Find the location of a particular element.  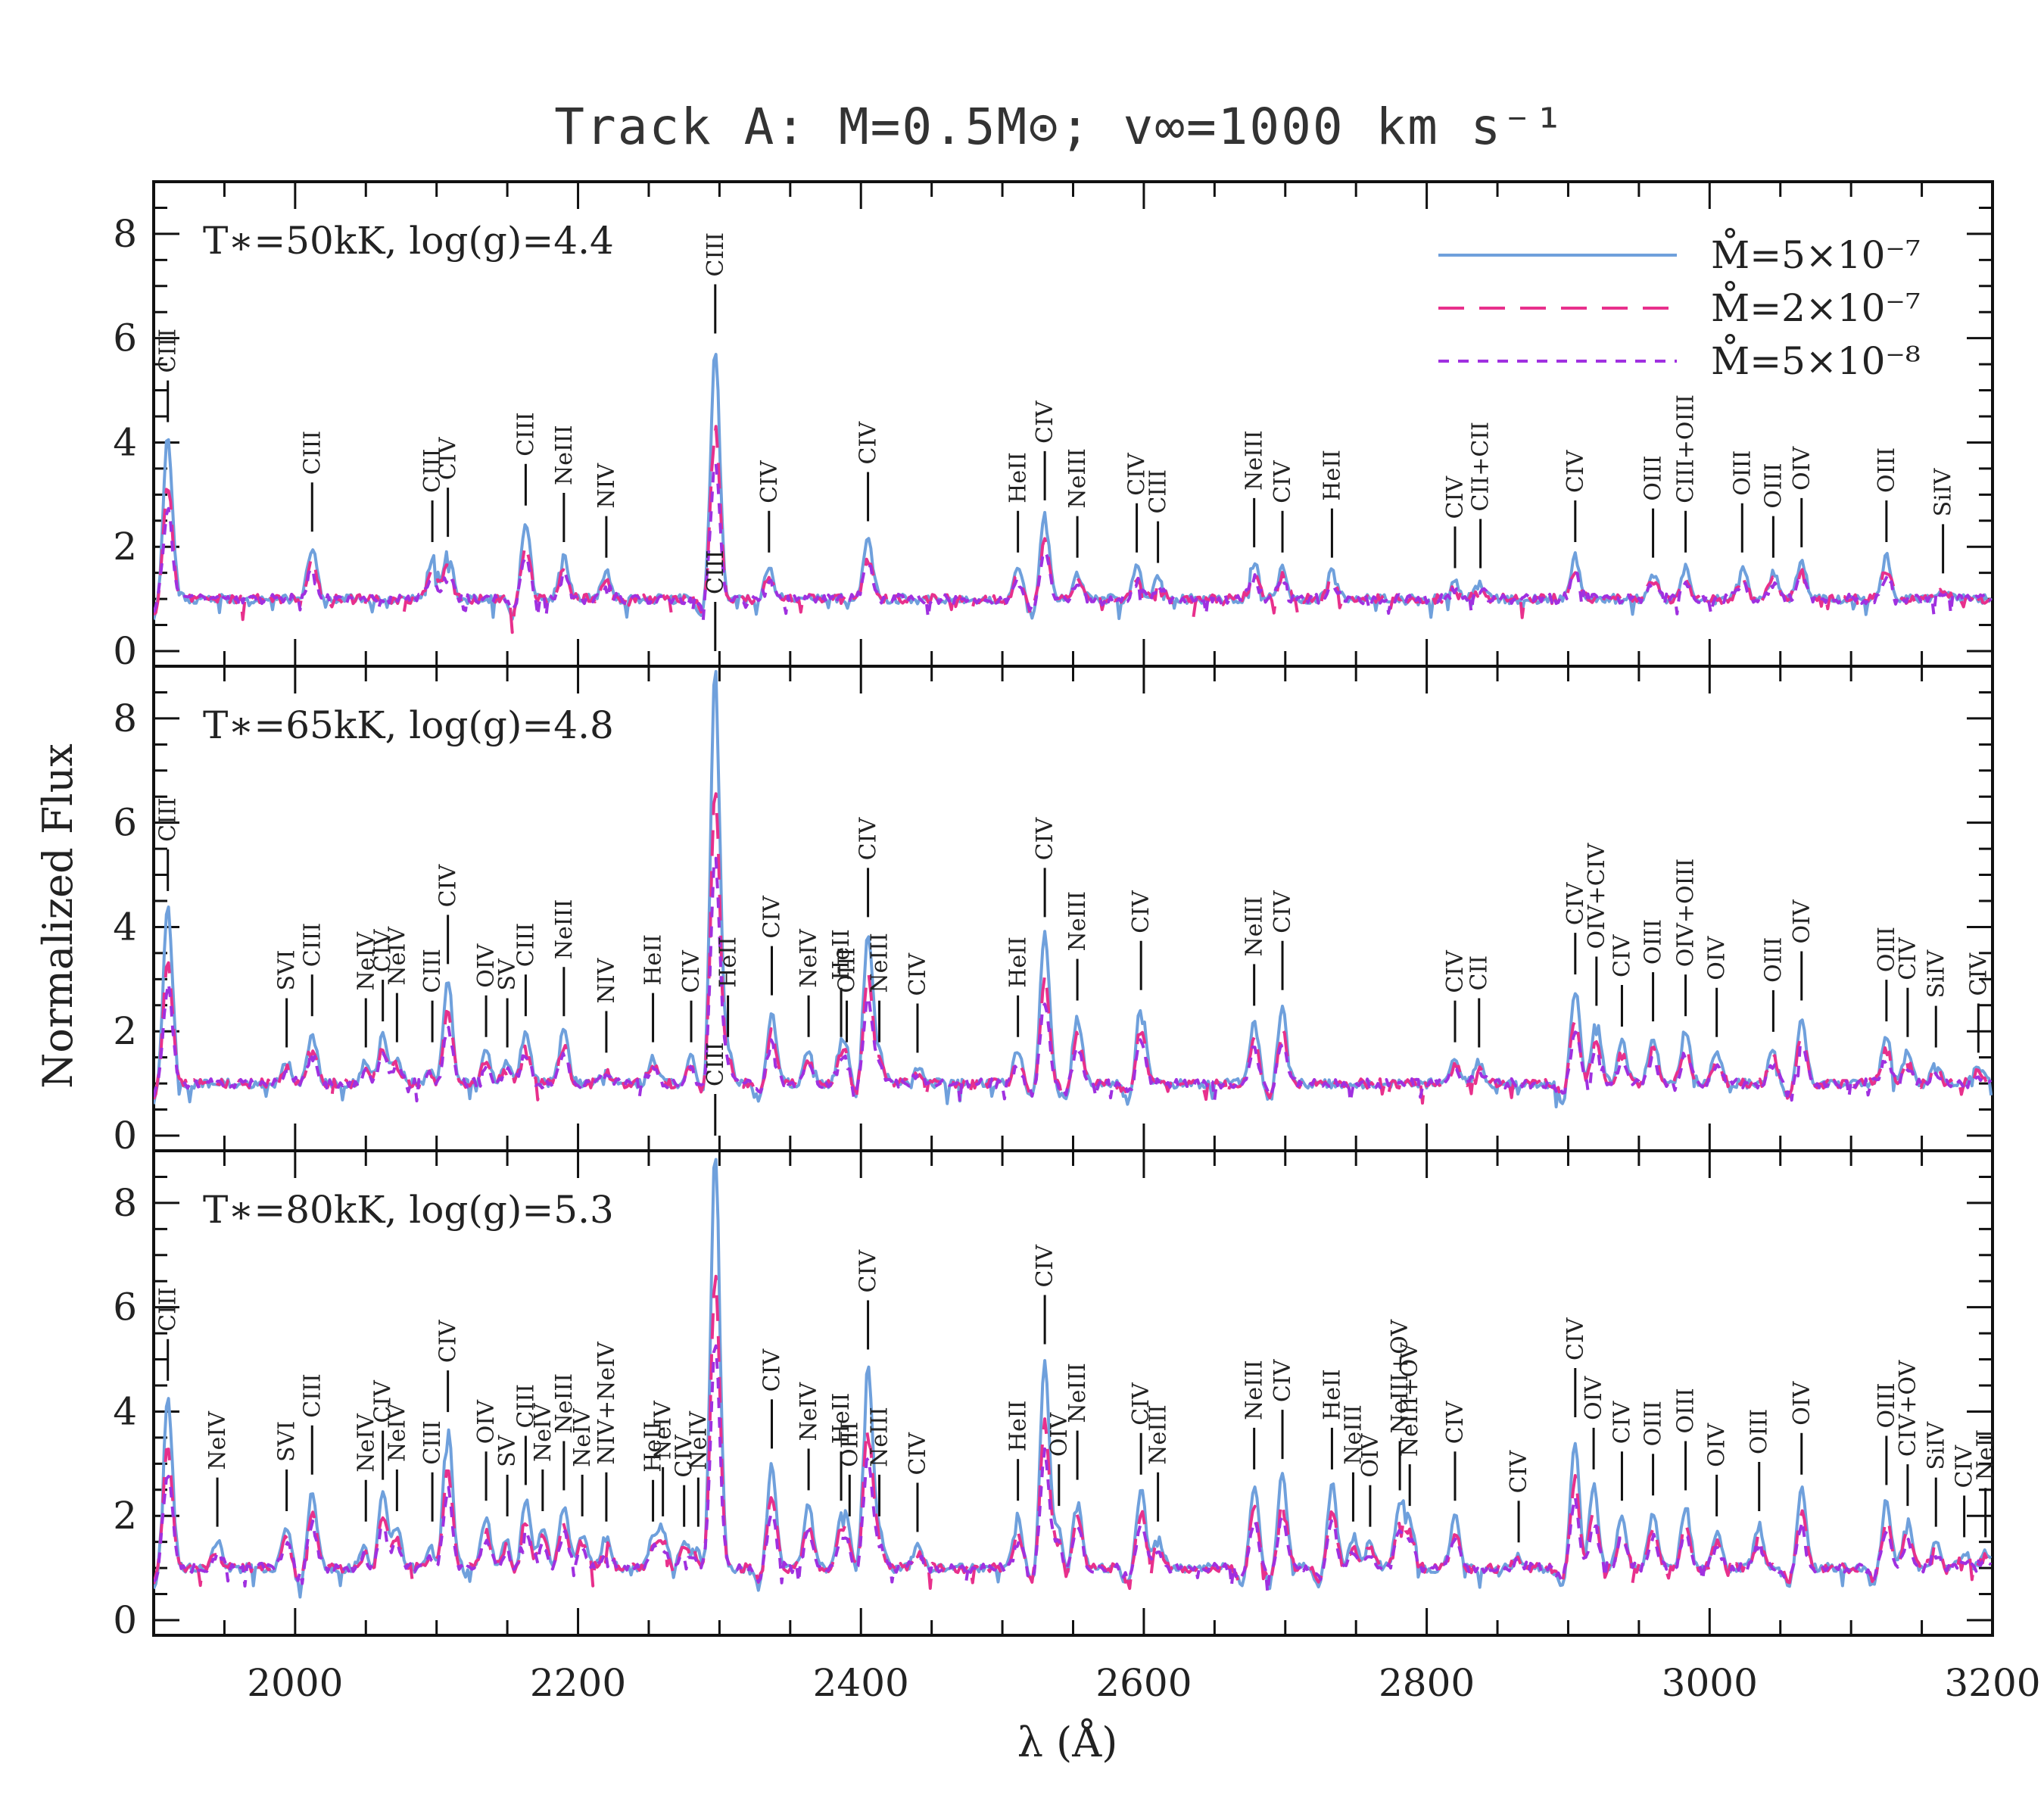

panel-label: T∗=50kK, log(g)=4.4 is located at coordinates (408, 241).